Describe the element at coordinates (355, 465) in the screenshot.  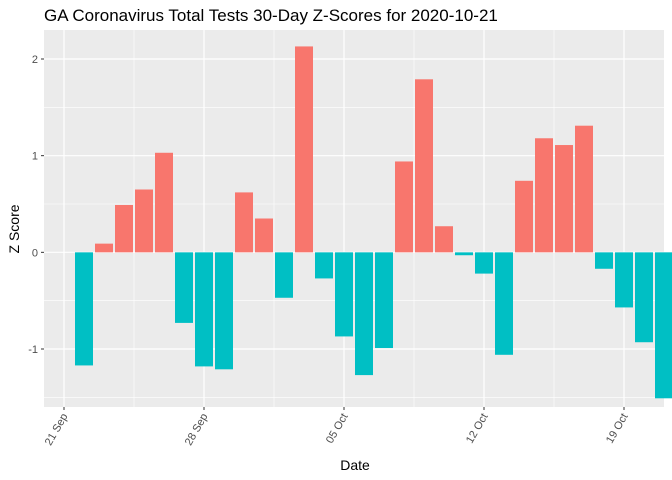
I see `x-axis-title: Date` at that location.